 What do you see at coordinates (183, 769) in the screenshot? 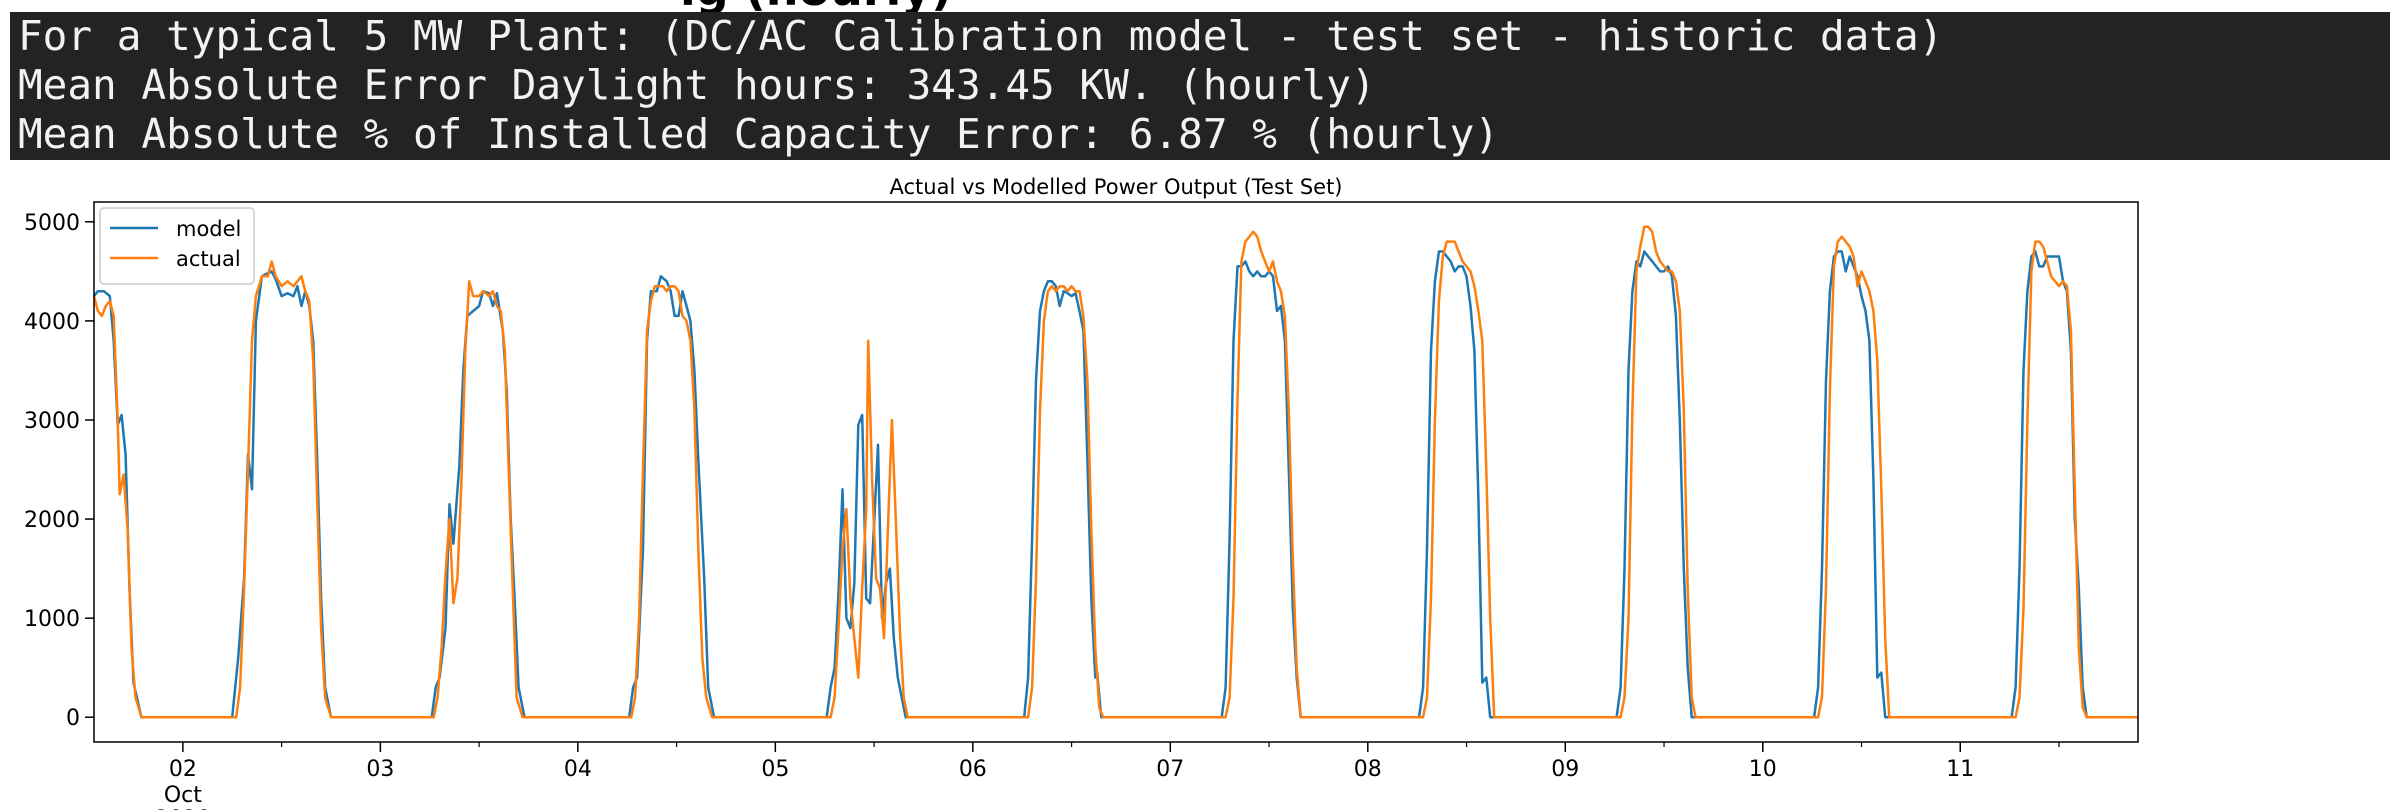
I see `x-tick-label: 02` at bounding box center [183, 769].